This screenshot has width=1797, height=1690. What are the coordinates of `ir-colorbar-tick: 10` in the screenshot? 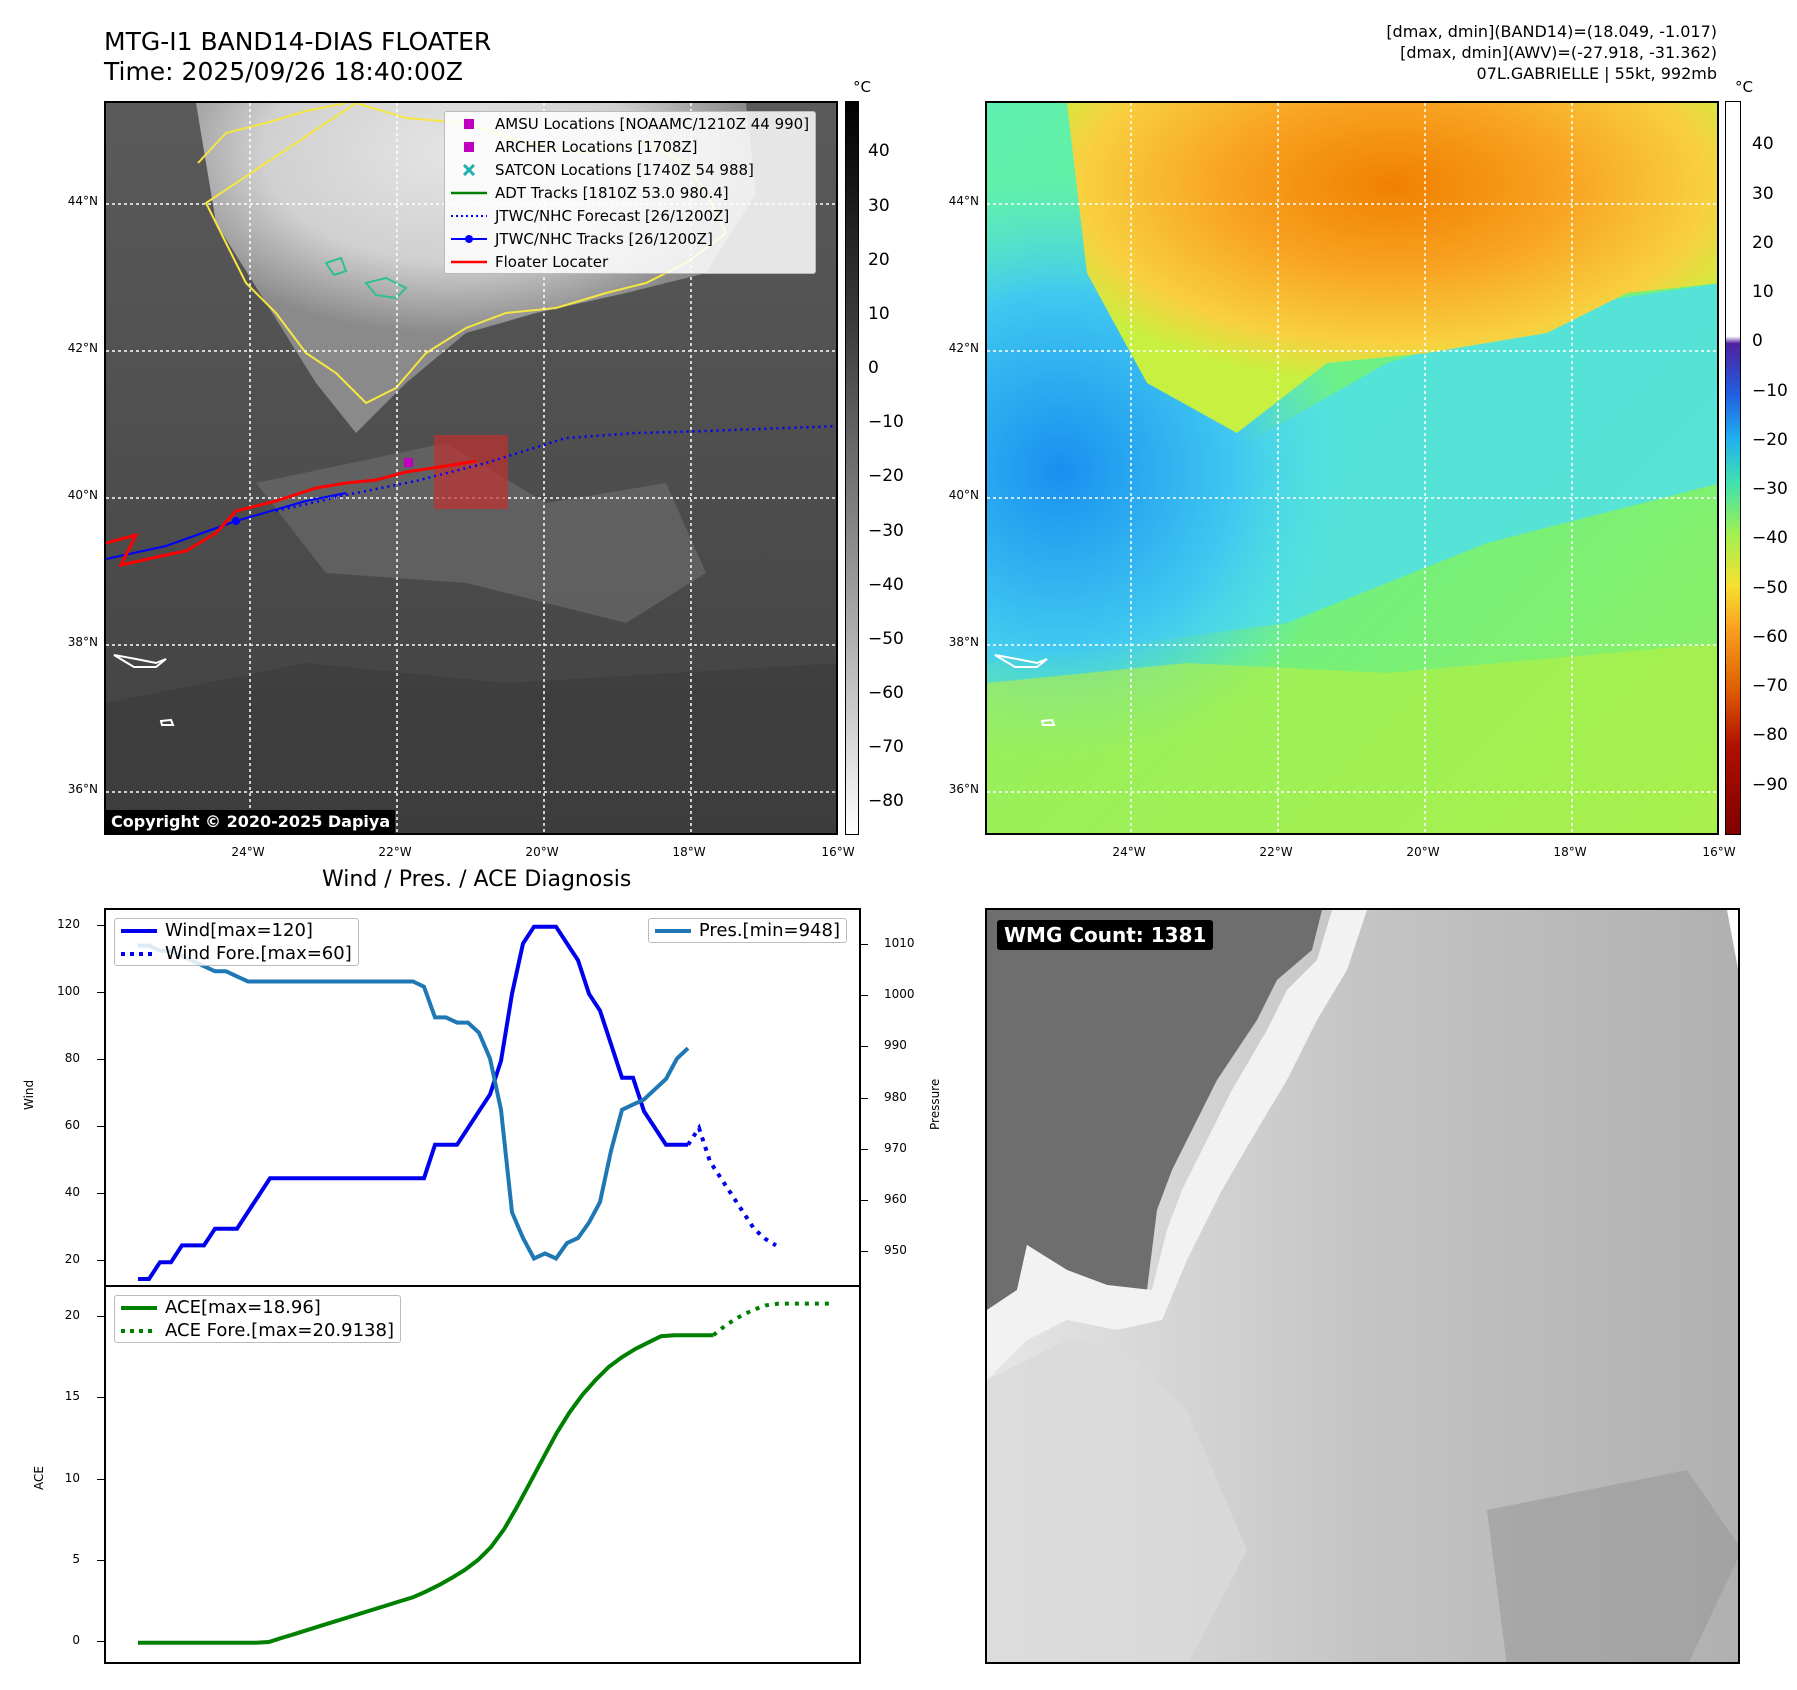 It's located at (879, 313).